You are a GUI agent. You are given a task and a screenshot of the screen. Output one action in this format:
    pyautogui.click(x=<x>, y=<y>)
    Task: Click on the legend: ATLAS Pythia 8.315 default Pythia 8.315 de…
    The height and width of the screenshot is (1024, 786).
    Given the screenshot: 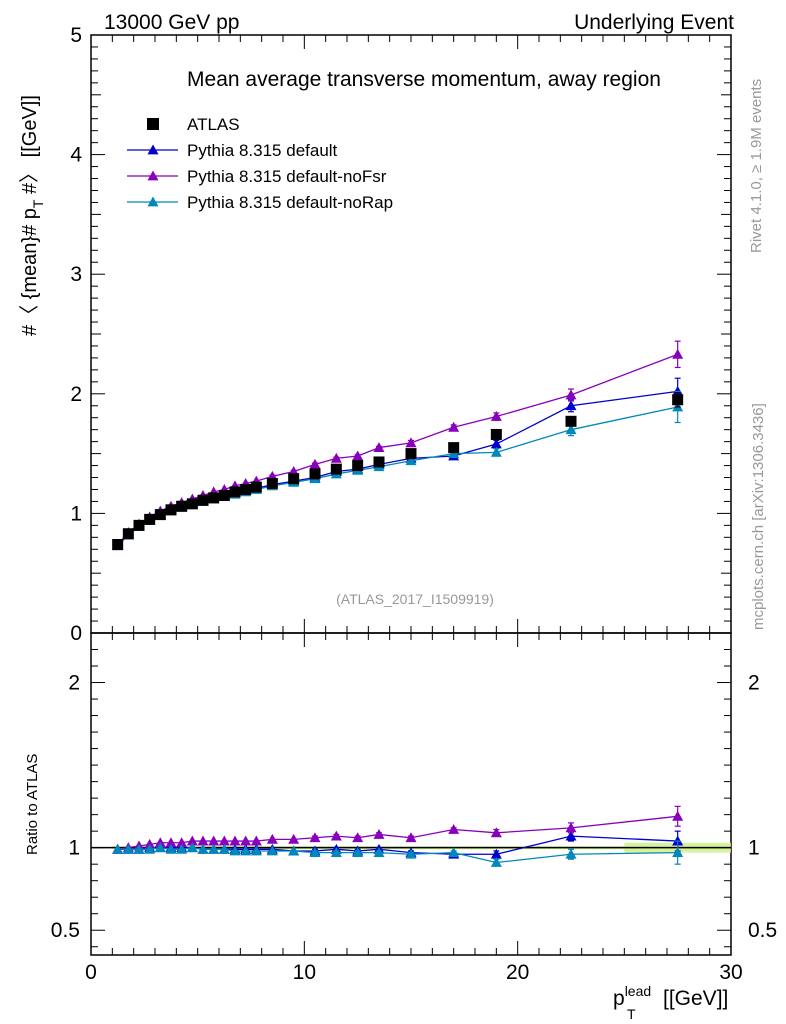 What is the action you would take?
    pyautogui.click(x=260, y=163)
    